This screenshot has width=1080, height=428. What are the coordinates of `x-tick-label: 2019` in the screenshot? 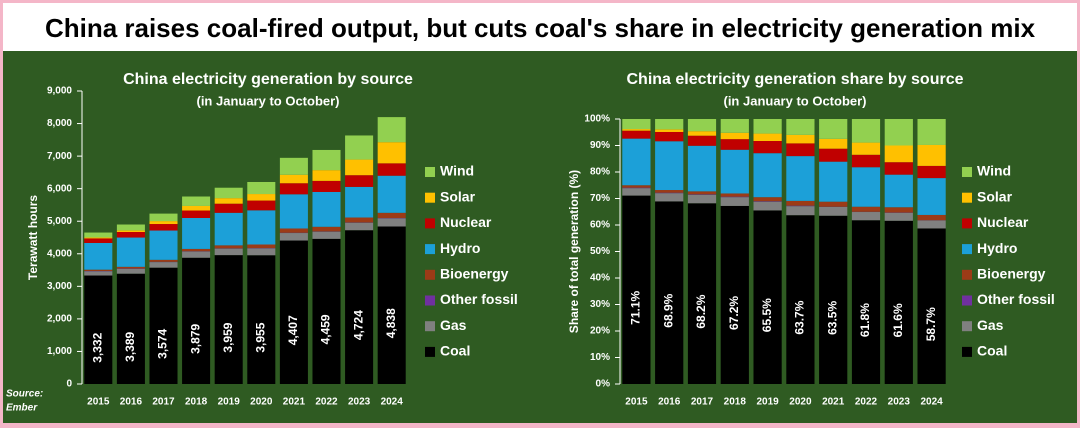 It's located at (229, 402).